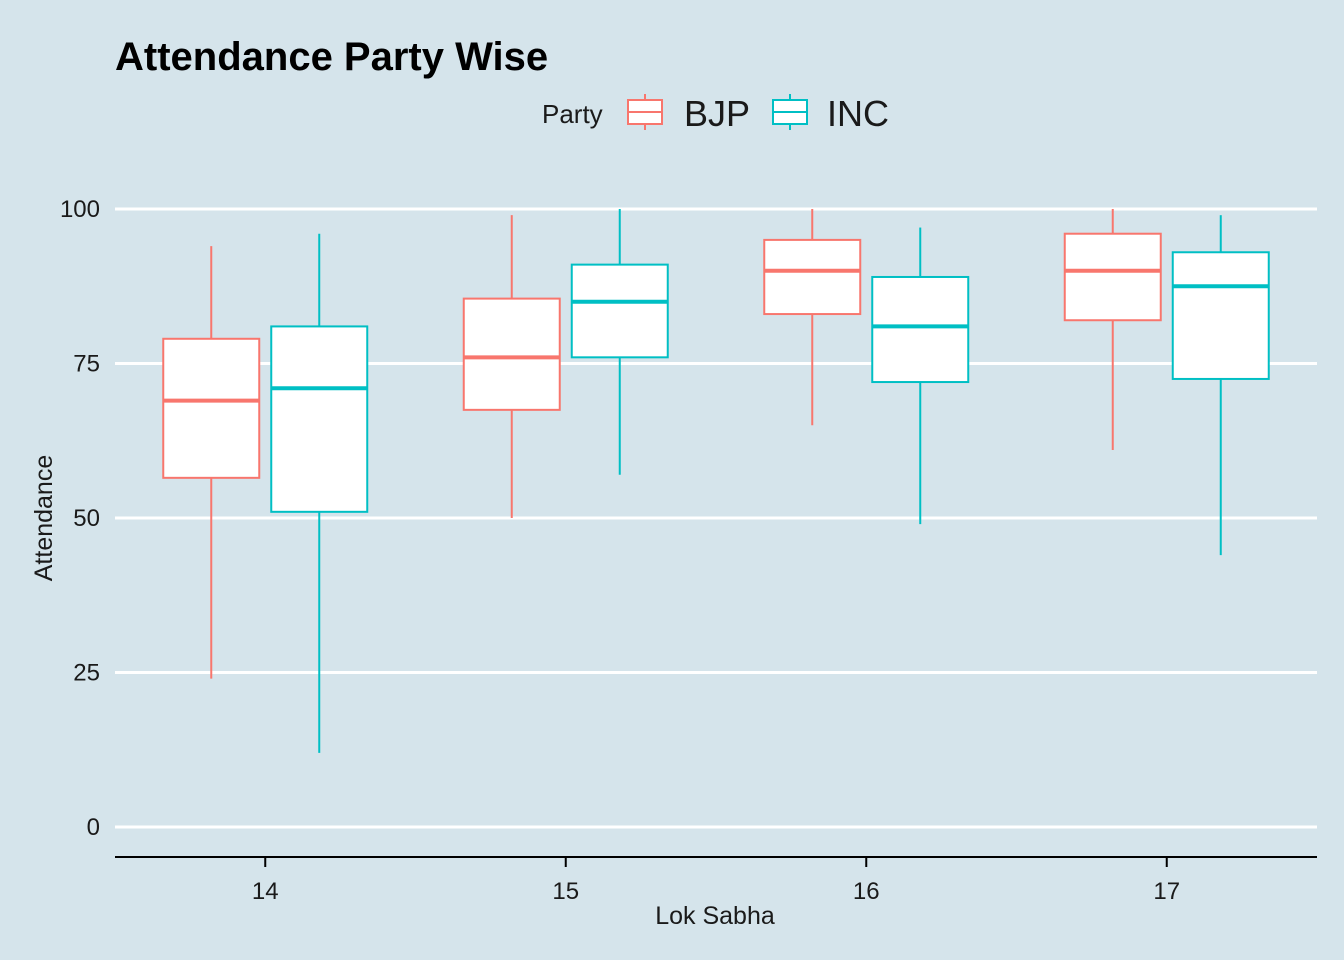 This screenshot has height=960, width=1344. Describe the element at coordinates (565, 891) in the screenshot. I see `x-tick-label-15: 15` at that location.